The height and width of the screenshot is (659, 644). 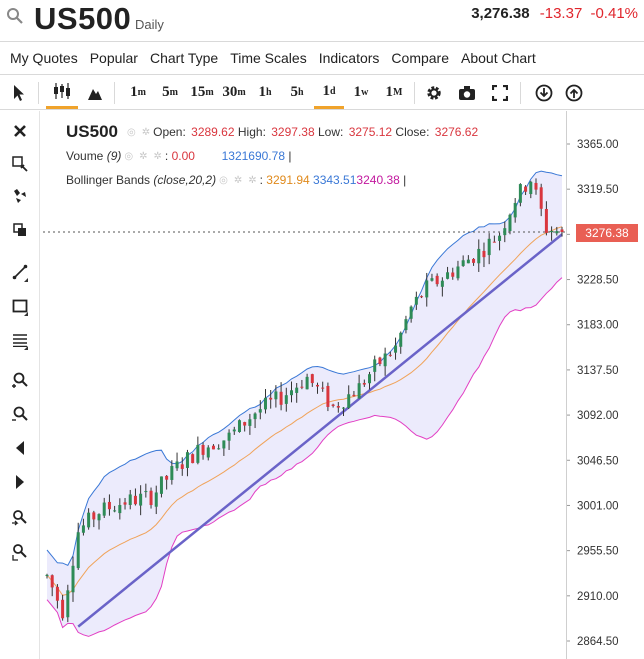 I want to click on magnet-icon, so click(x=20, y=518).